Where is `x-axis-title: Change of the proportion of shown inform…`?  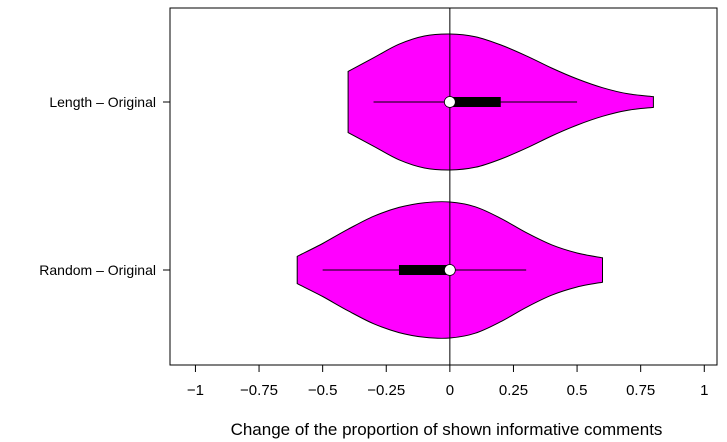
x-axis-title: Change of the proportion of shown inform… is located at coordinates (447, 429).